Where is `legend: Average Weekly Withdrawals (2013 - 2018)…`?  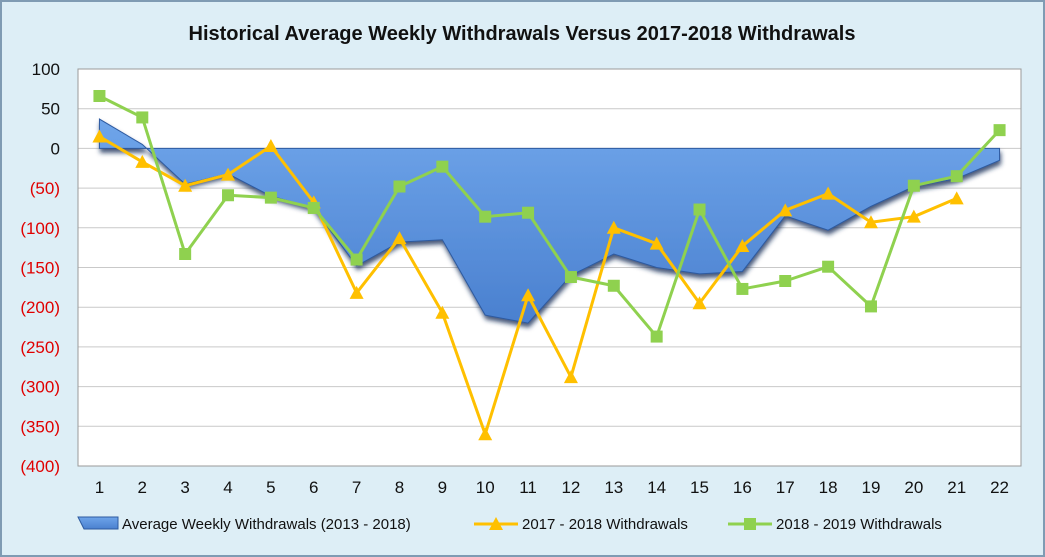
legend: Average Weekly Withdrawals (2013 - 2018)… is located at coordinates (509, 524).